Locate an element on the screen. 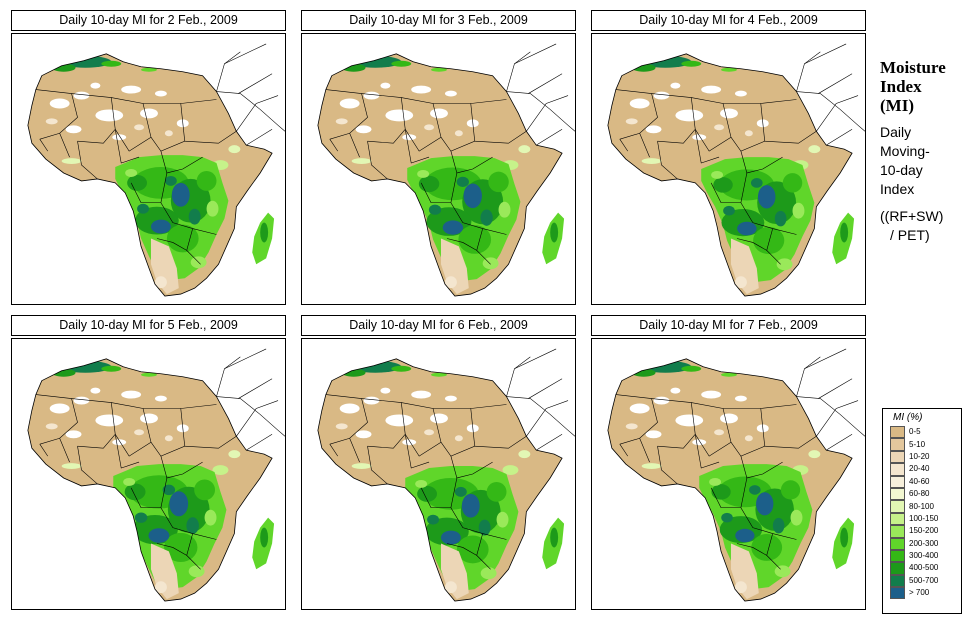 The image size is (974, 626). legend-item: 500-700 is located at coordinates (925, 581).